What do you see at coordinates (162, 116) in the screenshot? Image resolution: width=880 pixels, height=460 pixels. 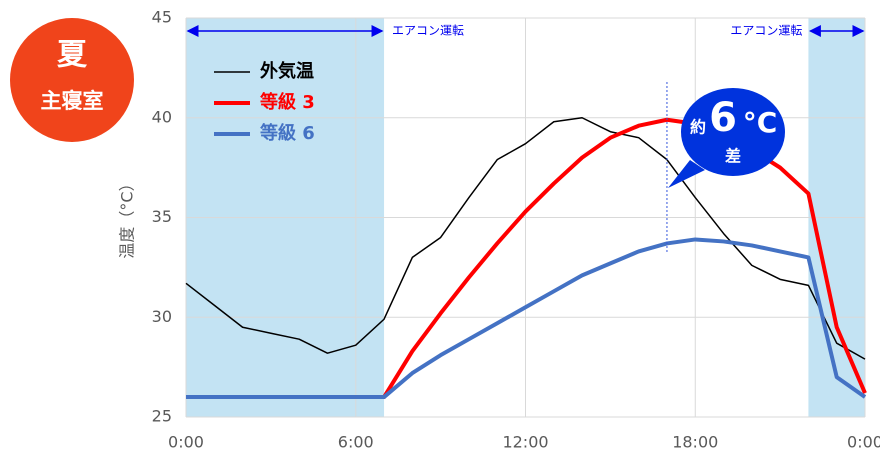 I see `y-tick-label: 40` at bounding box center [162, 116].